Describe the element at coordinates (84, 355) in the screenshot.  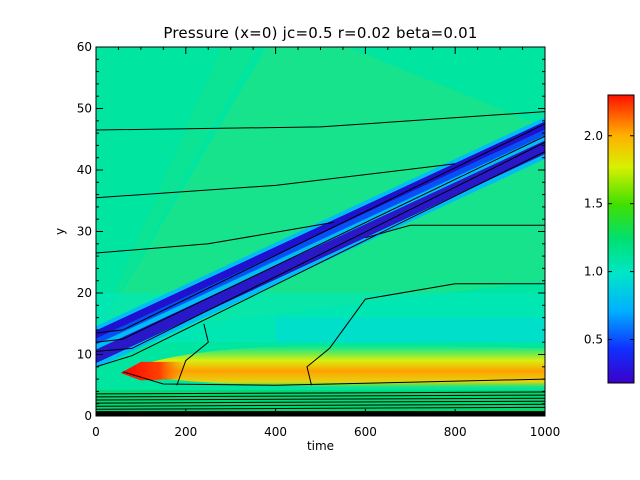
I see `y-tick-label: 10` at that location.